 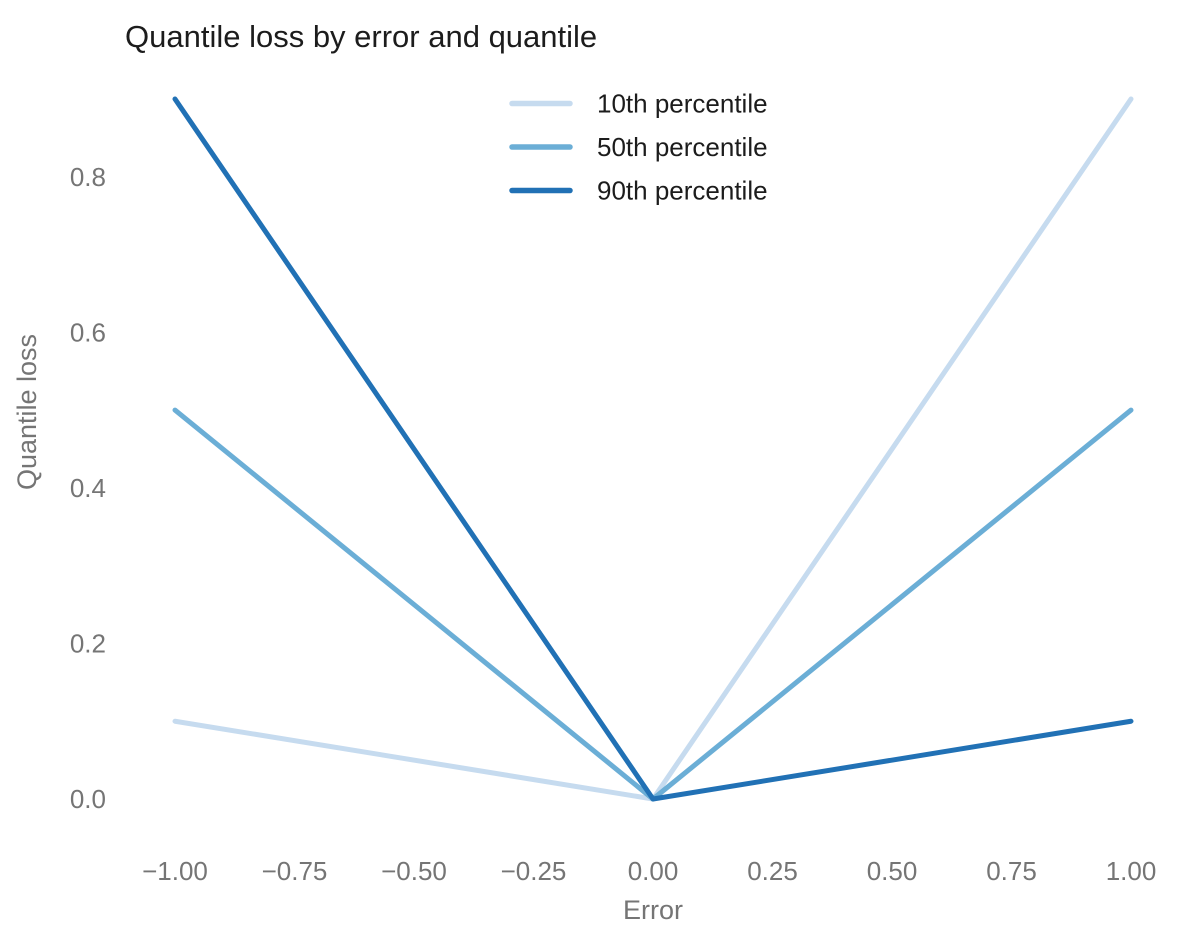 I want to click on y-tick-label: 0.8, so click(x=88, y=177).